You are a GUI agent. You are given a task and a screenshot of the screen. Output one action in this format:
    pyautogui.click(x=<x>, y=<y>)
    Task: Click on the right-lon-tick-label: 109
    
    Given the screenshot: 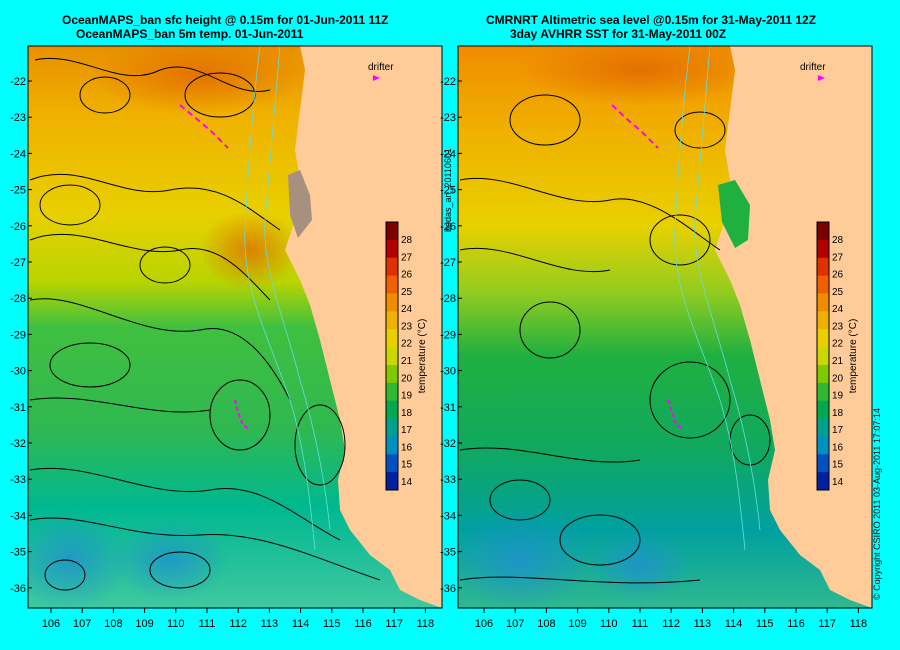 What is the action you would take?
    pyautogui.click(x=577, y=624)
    